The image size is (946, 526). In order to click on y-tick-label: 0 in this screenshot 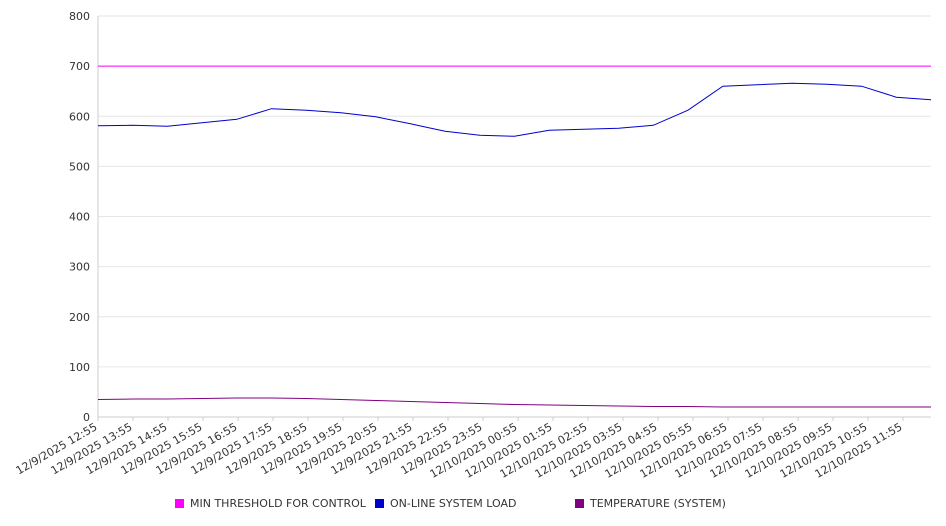, I will do `click(86, 417)`.